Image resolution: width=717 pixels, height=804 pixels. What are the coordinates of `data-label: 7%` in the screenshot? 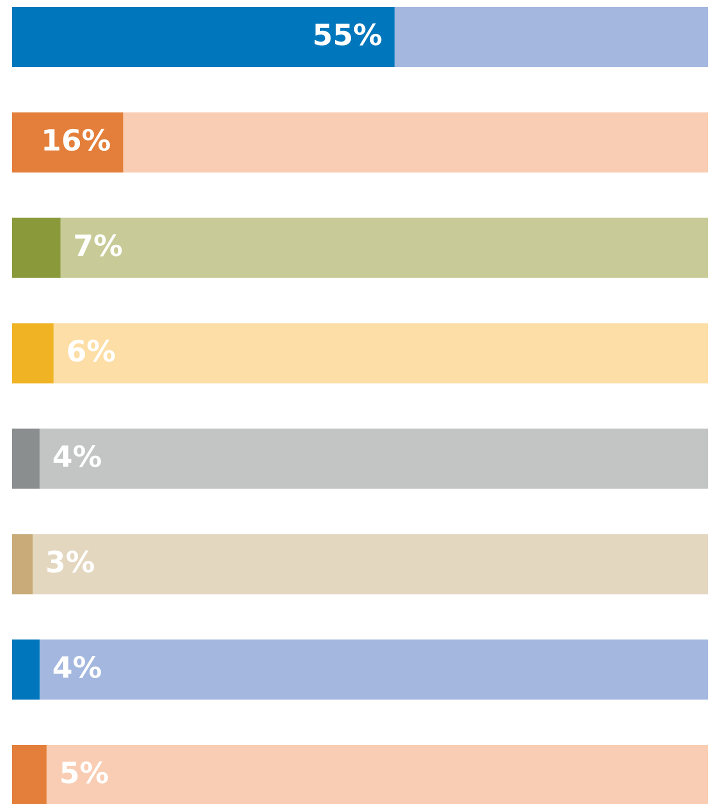 It's located at (98, 245).